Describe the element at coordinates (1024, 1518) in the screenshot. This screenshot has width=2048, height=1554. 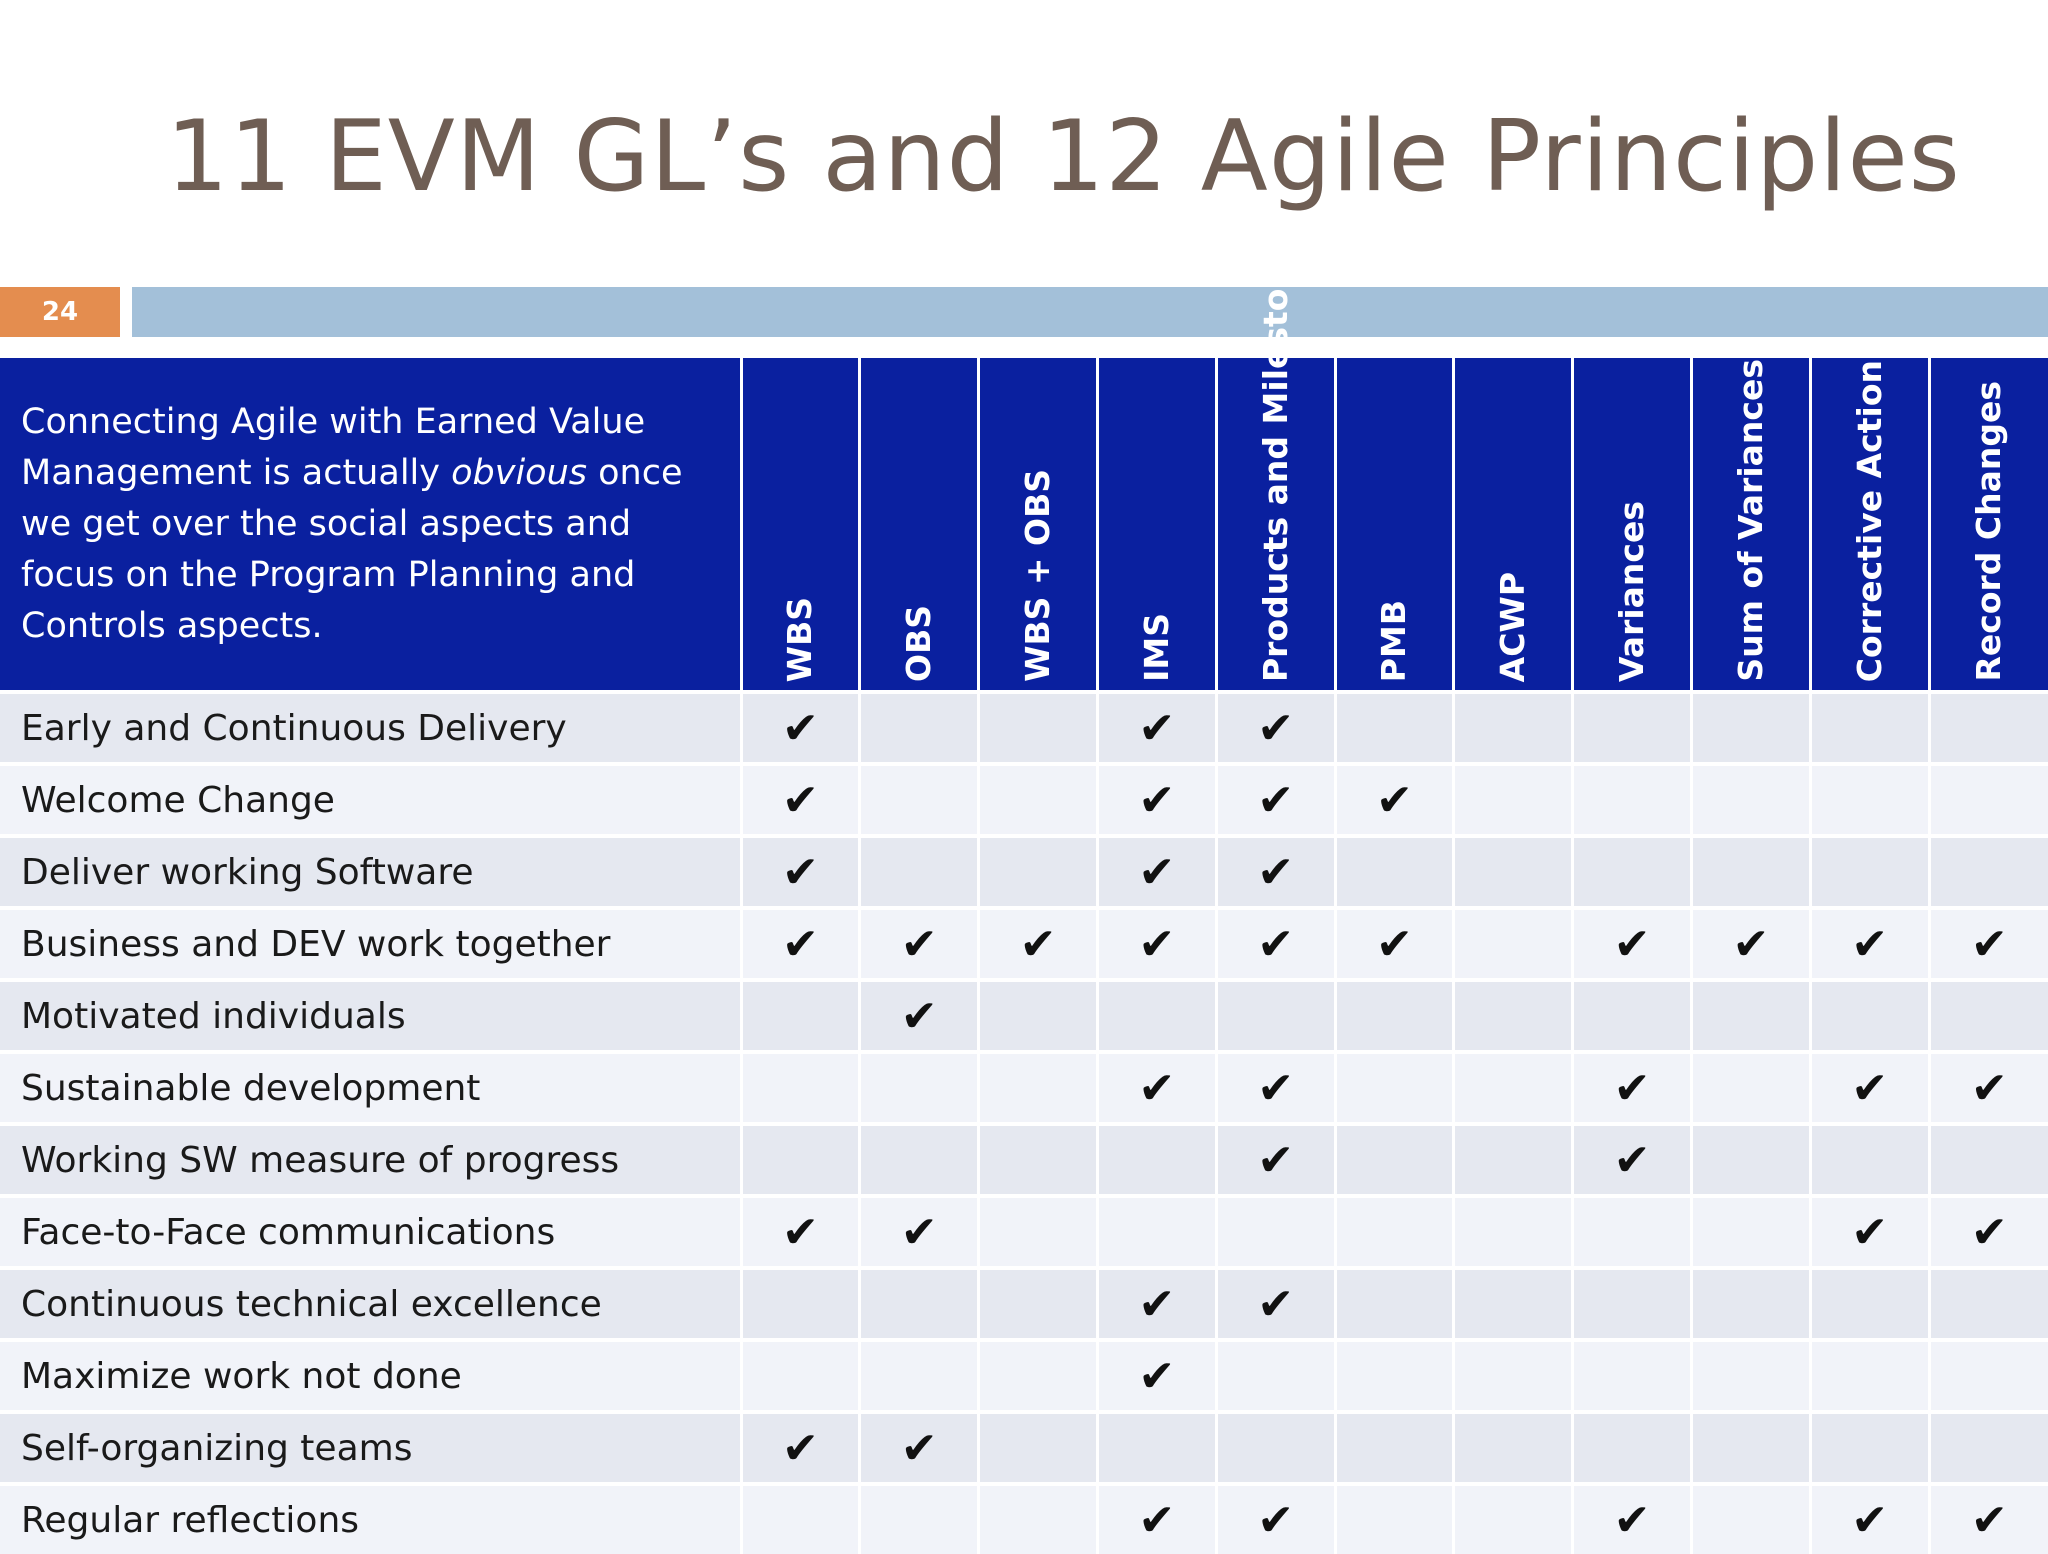
I see `table-row: Regular reflections ✔ ✔ ✔ ✔ ✔` at that location.